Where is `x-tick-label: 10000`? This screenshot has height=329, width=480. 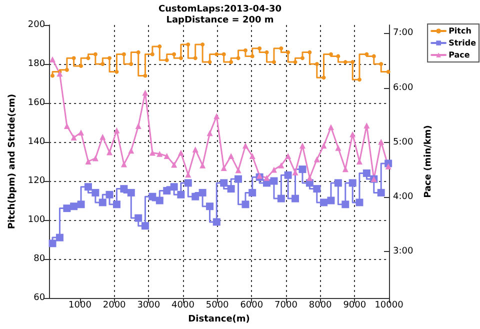
x-tick-label: 10000 is located at coordinates (389, 305).